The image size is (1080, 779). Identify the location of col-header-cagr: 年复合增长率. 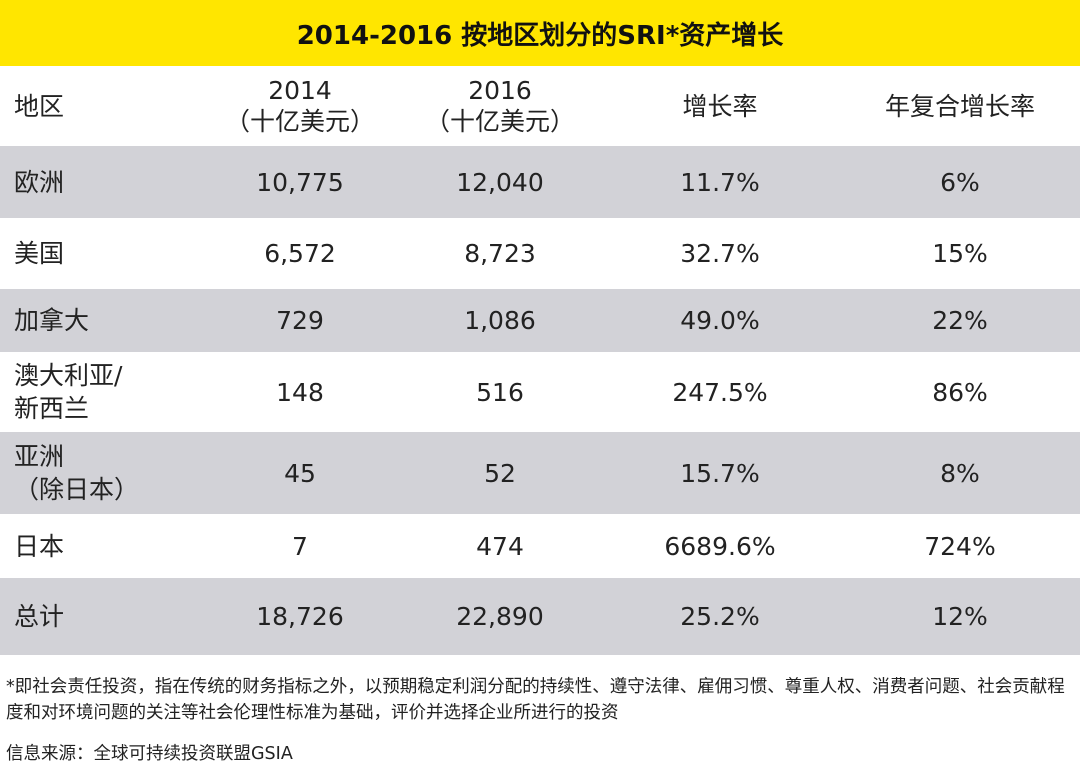
(959, 106).